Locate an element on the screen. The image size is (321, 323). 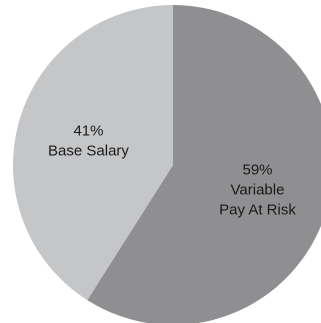
pie-slice-label-line: 41% is located at coordinates (88, 130).